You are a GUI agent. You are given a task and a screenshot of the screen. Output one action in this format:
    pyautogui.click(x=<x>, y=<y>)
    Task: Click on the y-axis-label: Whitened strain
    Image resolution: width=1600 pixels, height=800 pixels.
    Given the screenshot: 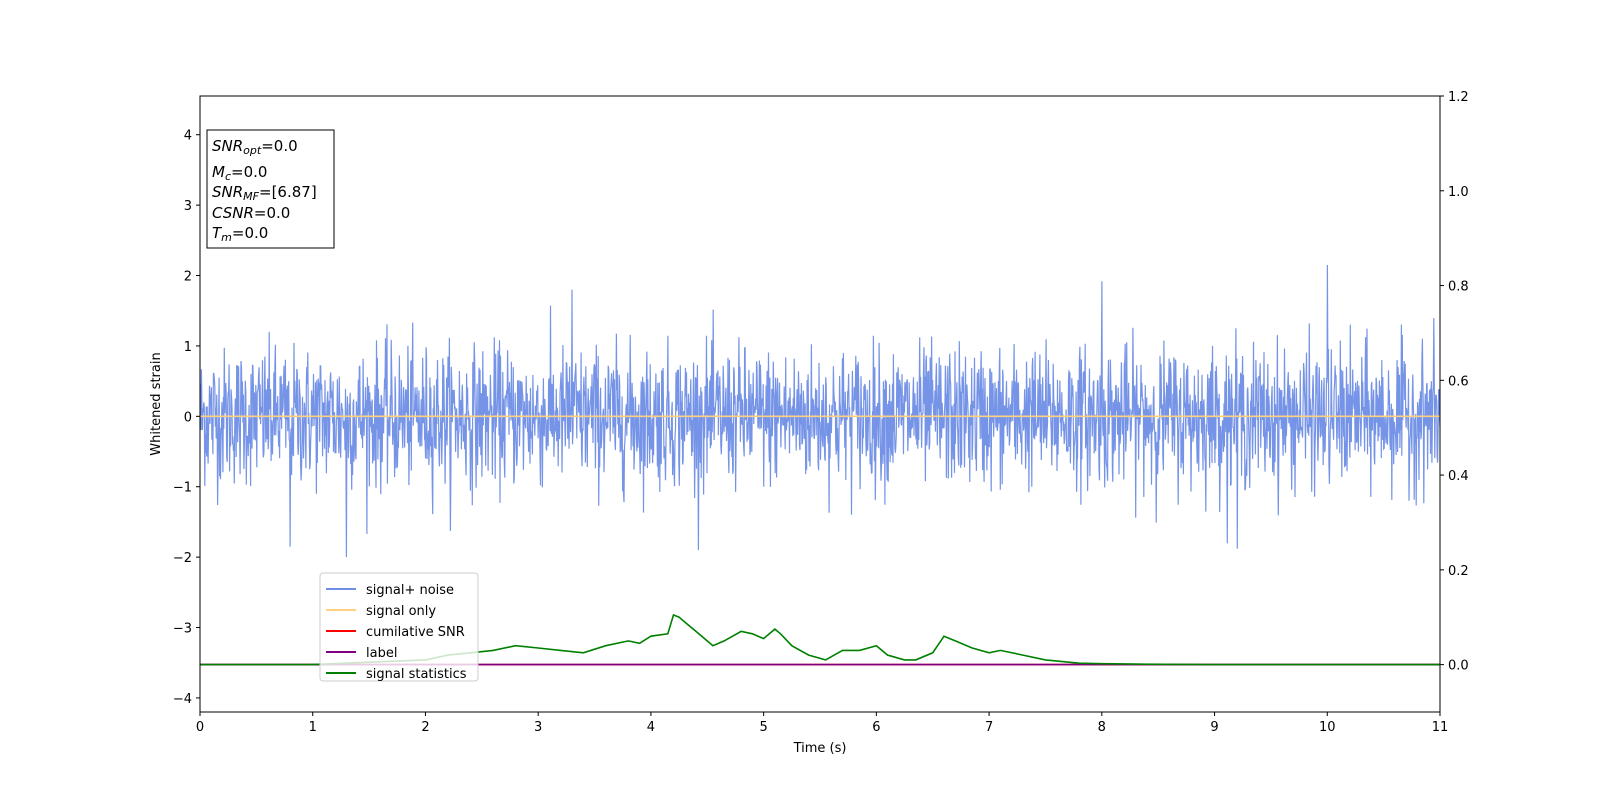 What is the action you would take?
    pyautogui.click(x=156, y=403)
    